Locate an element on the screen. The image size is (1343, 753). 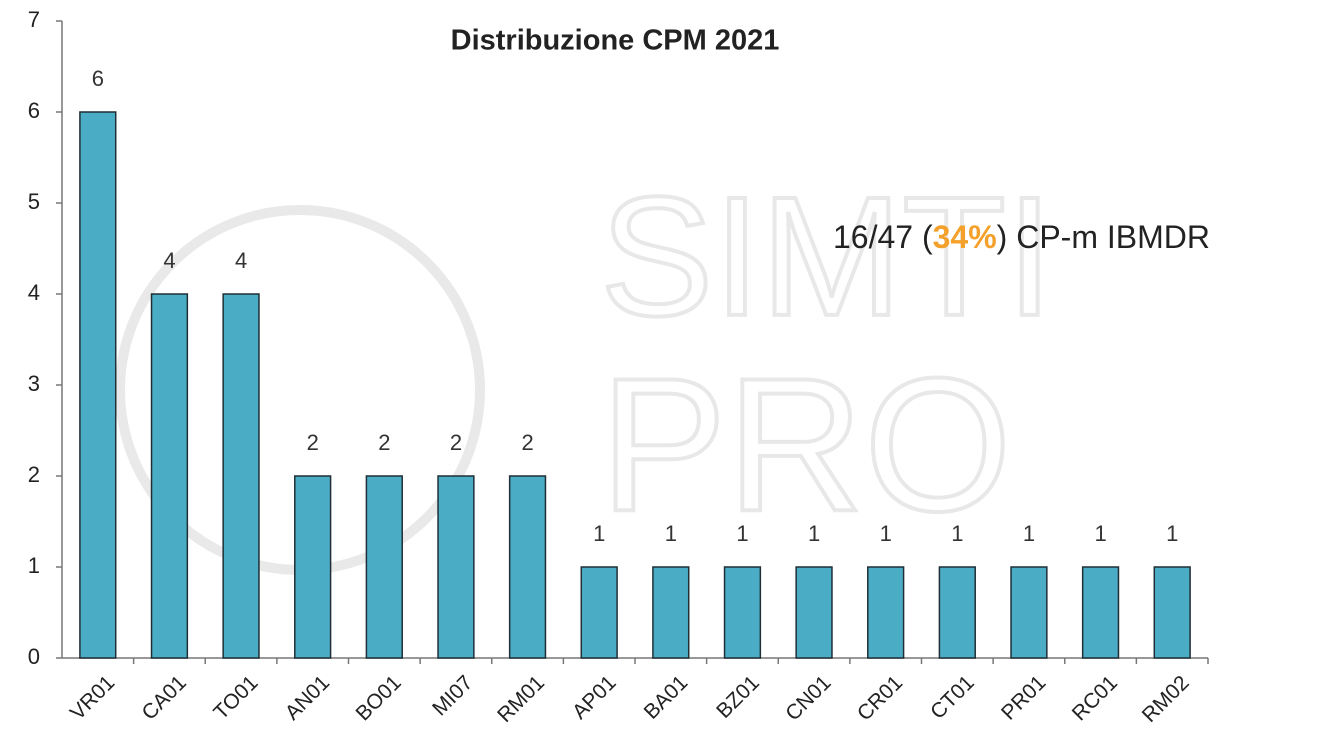
x-tick-label: CN01 is located at coordinates (808, 698).